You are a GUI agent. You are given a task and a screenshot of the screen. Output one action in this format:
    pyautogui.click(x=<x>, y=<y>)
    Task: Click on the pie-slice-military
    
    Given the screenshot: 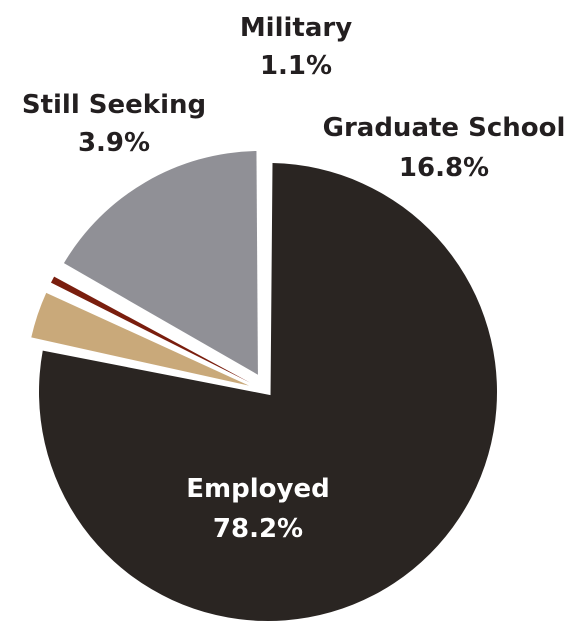 What is the action you would take?
    pyautogui.click(x=150, y=329)
    